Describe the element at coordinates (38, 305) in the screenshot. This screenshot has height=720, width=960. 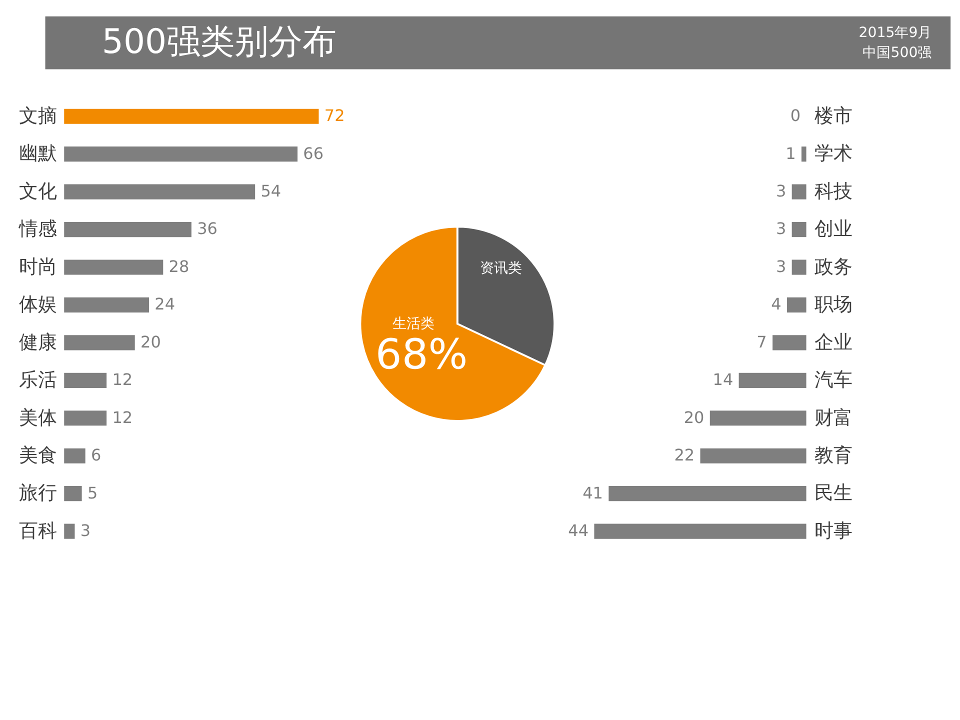
I see `y-tick-label: 体娱` at that location.